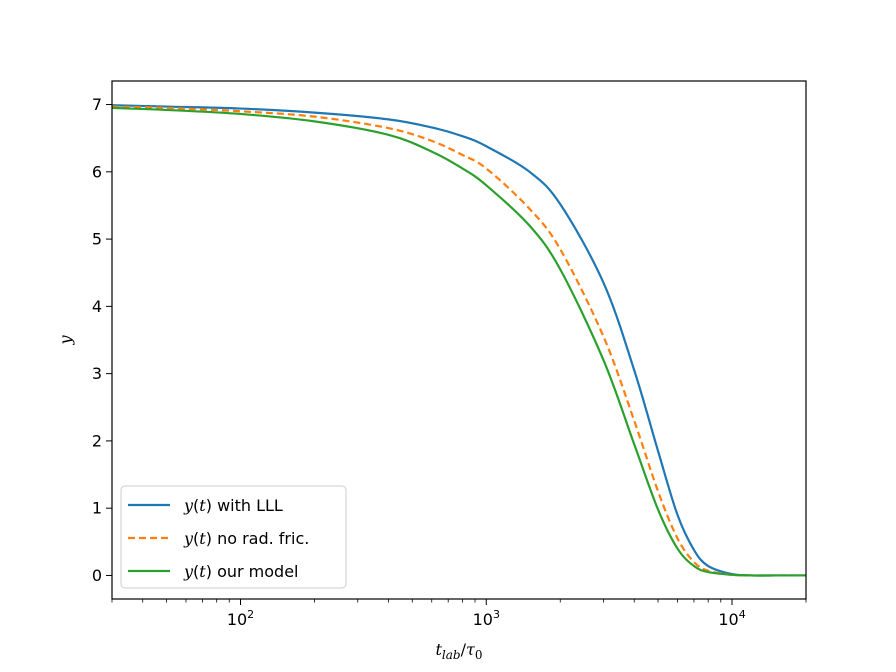  Describe the element at coordinates (97, 239) in the screenshot. I see `y-tick-label: 5` at that location.